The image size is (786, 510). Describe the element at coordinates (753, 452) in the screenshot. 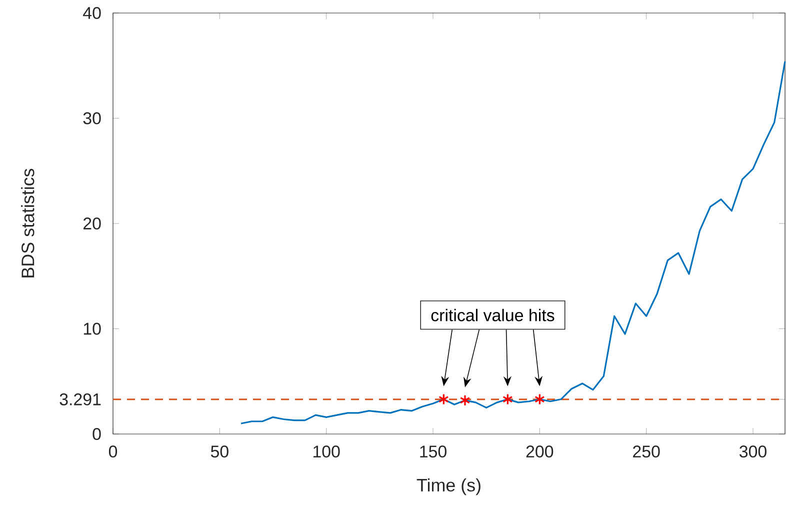

I see `x-tick-label: 300` at that location.